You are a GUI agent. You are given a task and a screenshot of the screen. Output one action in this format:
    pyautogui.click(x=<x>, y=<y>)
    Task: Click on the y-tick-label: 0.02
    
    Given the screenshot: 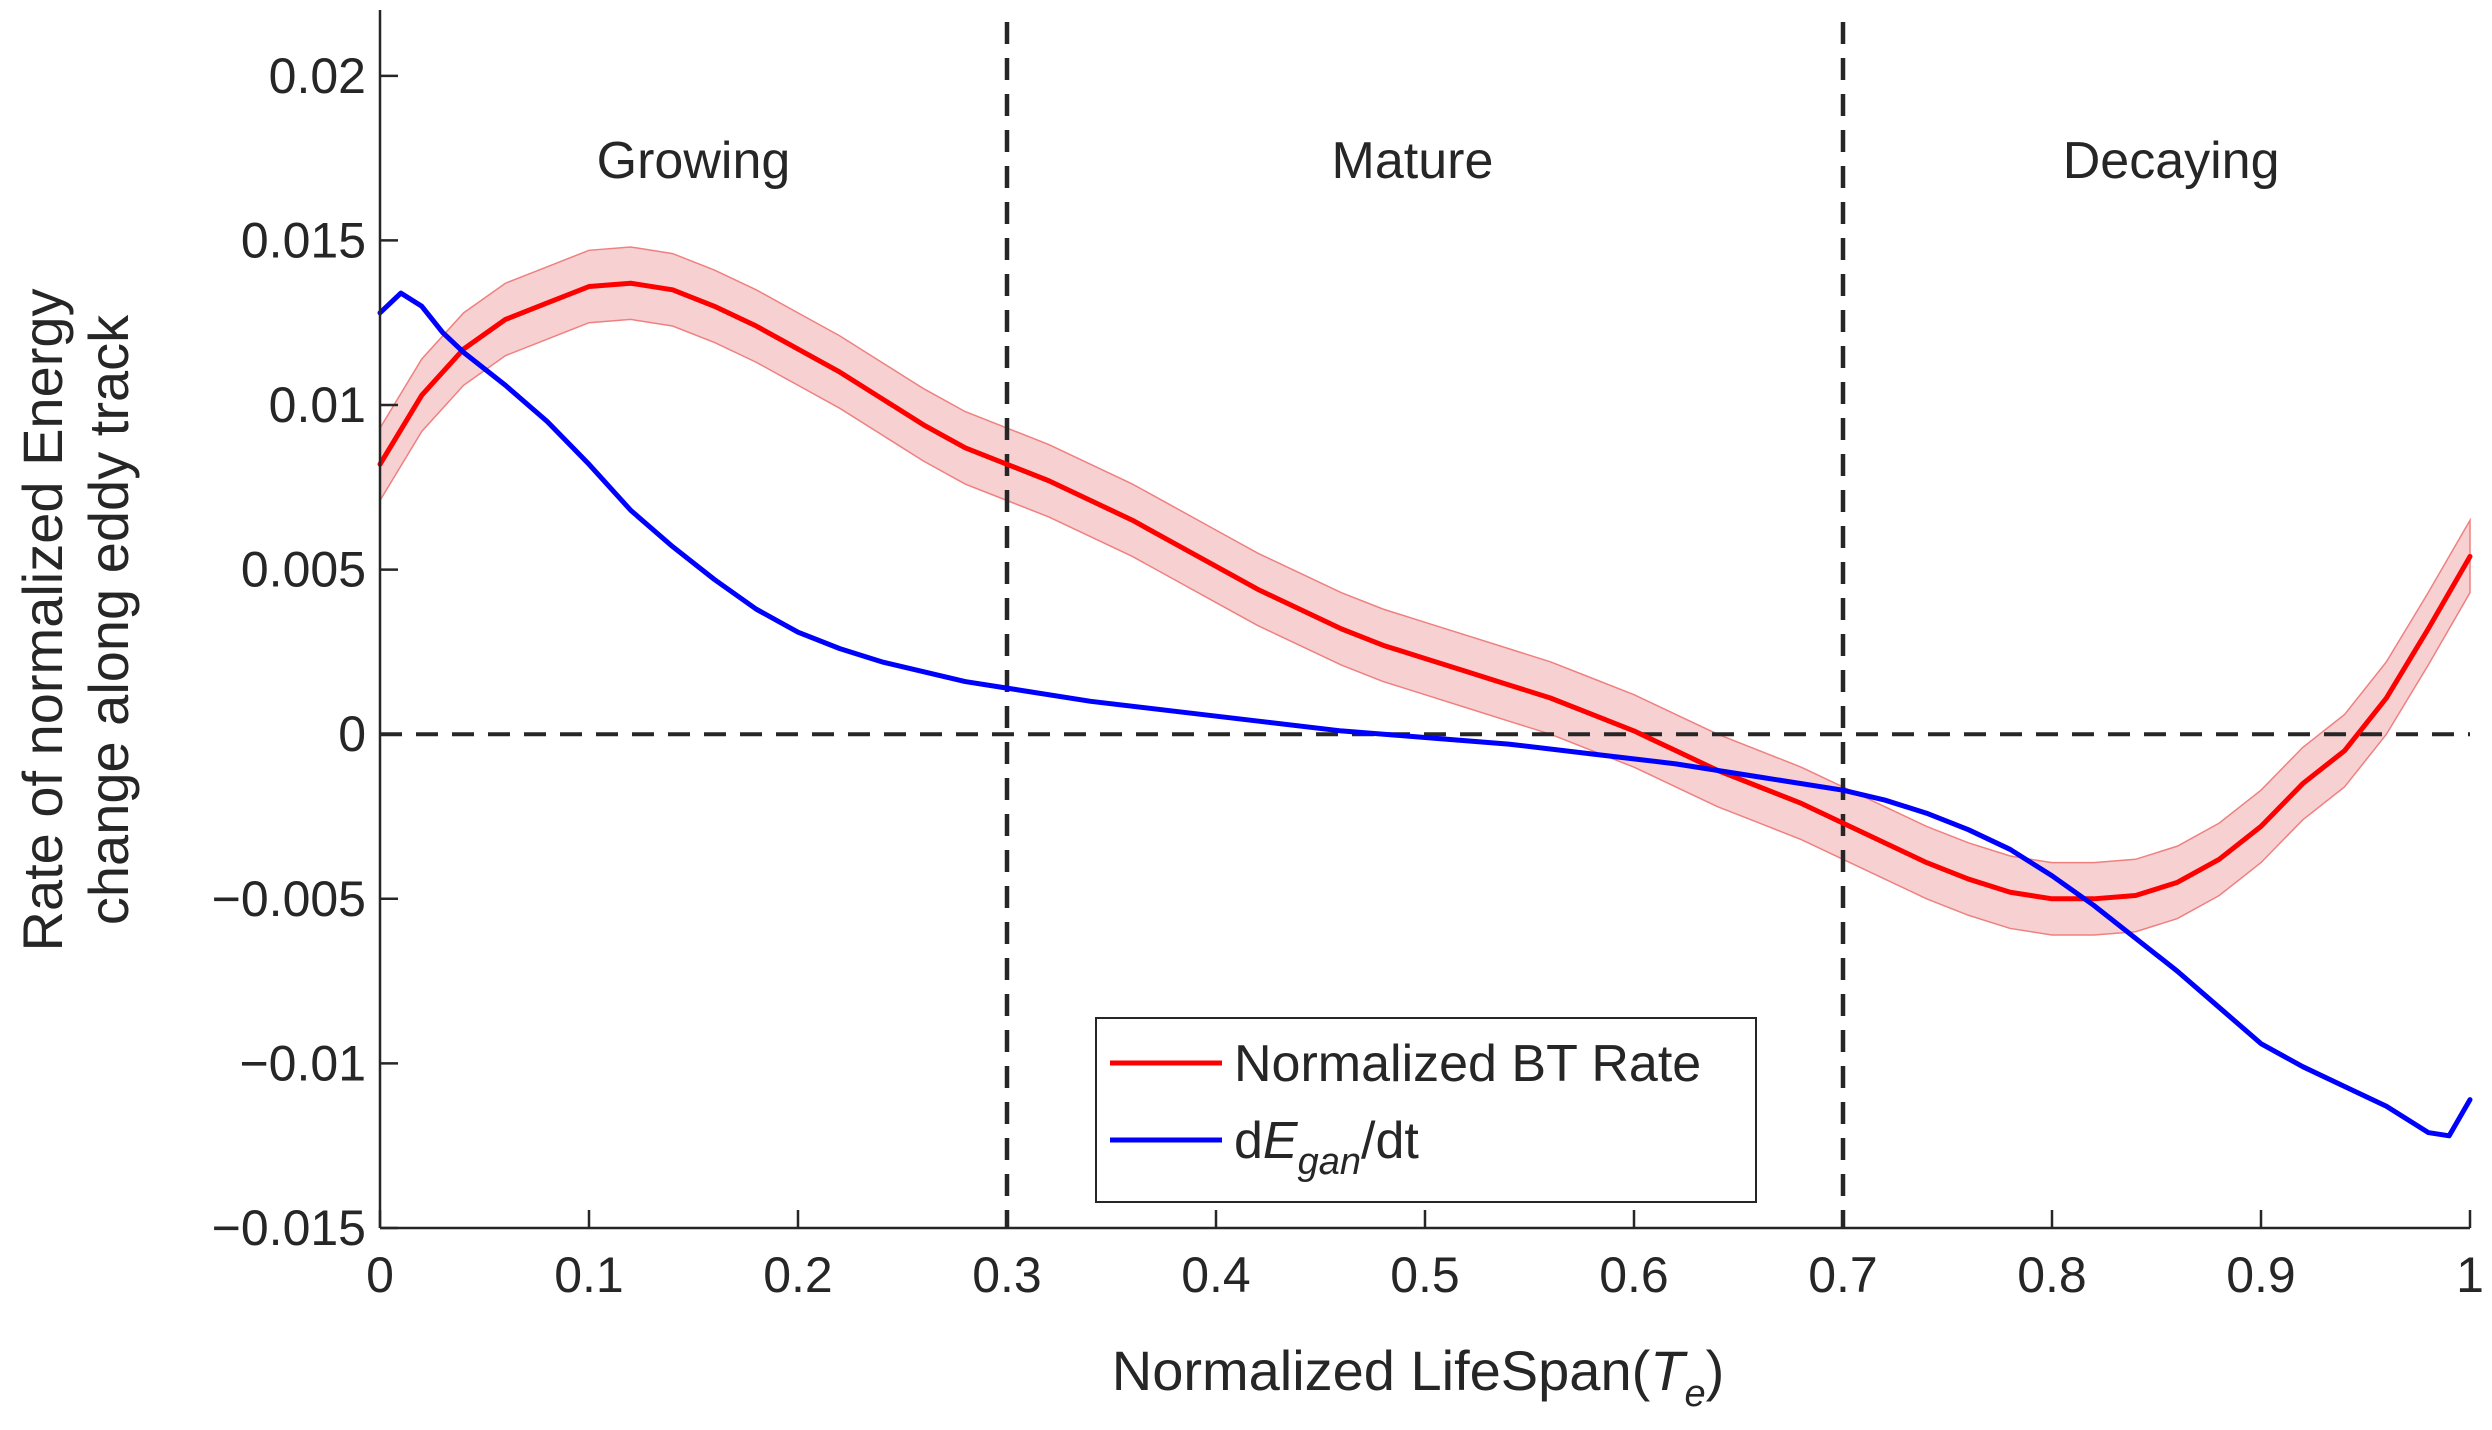 What is the action you would take?
    pyautogui.click(x=317, y=76)
    